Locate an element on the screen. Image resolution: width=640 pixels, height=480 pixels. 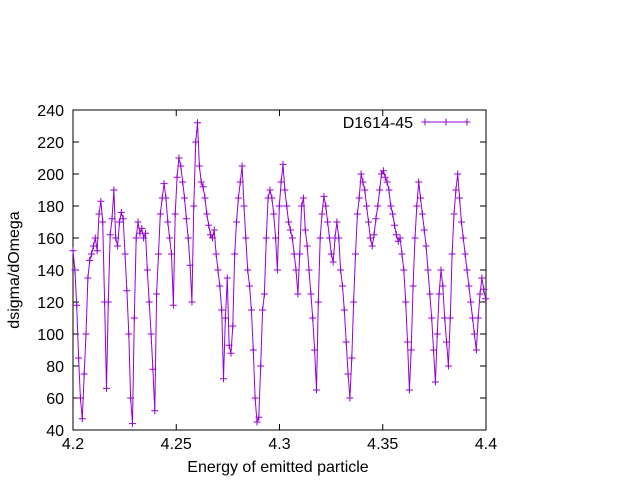
x-tick-label: 4.25 is located at coordinates (176, 444).